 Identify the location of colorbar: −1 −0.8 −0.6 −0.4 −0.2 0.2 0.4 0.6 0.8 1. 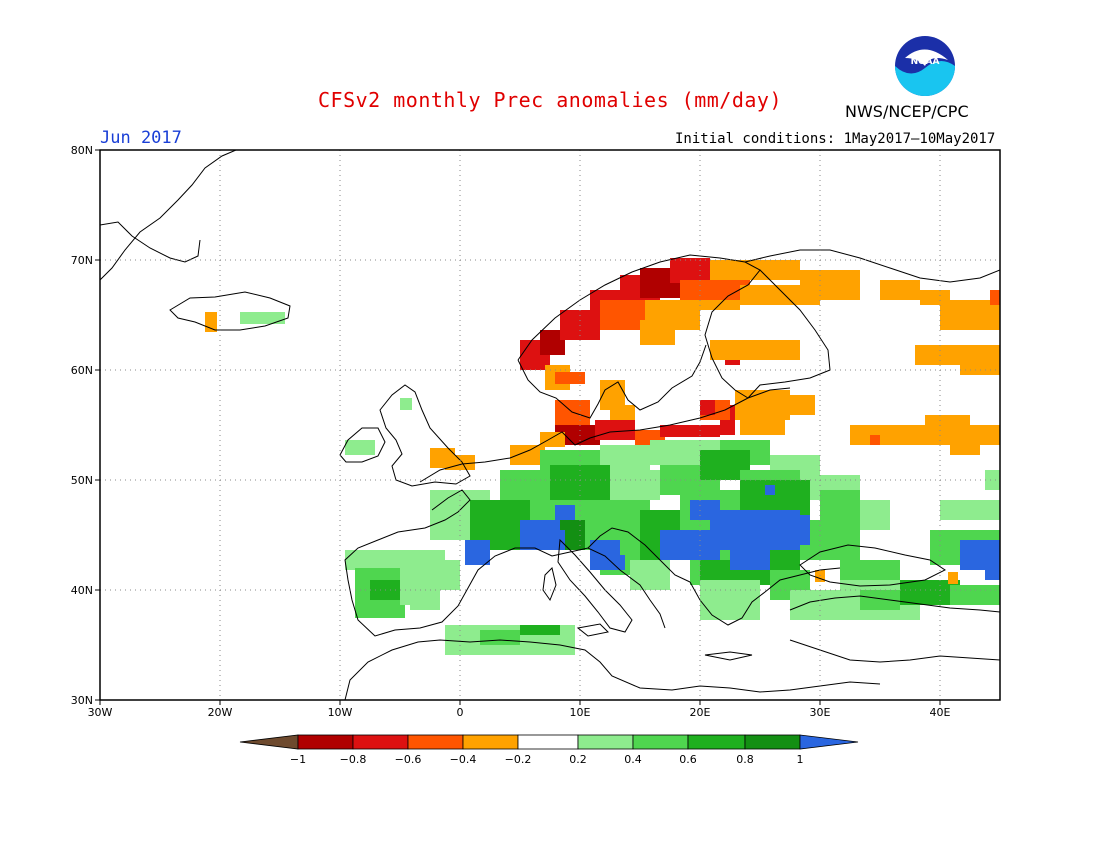
(549, 750).